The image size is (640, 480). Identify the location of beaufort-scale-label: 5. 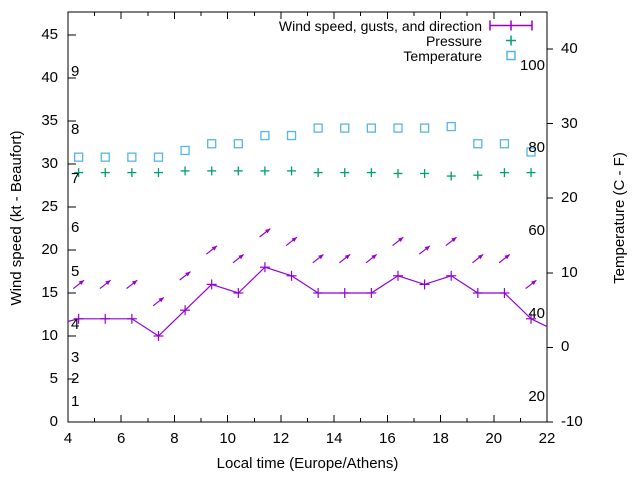
(75, 272).